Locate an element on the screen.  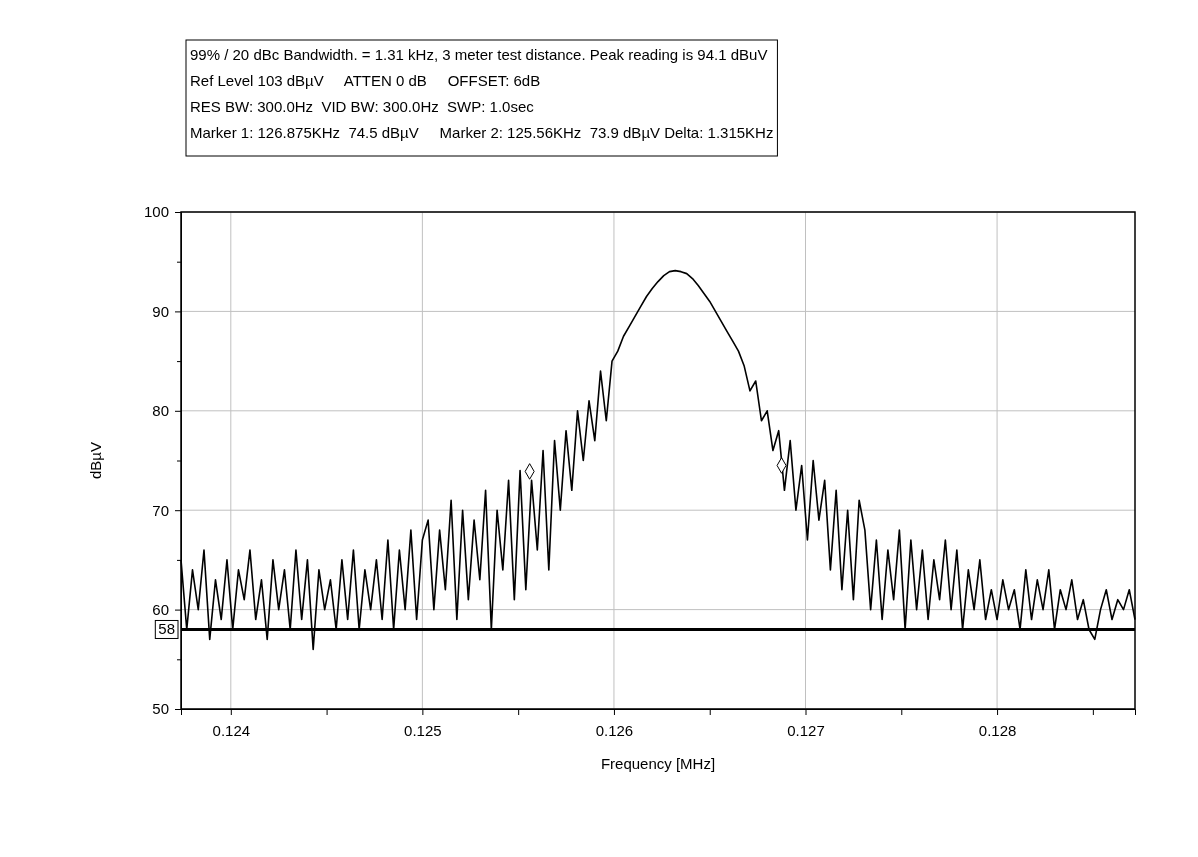
y-tick-label: 80 is located at coordinates (160, 411).